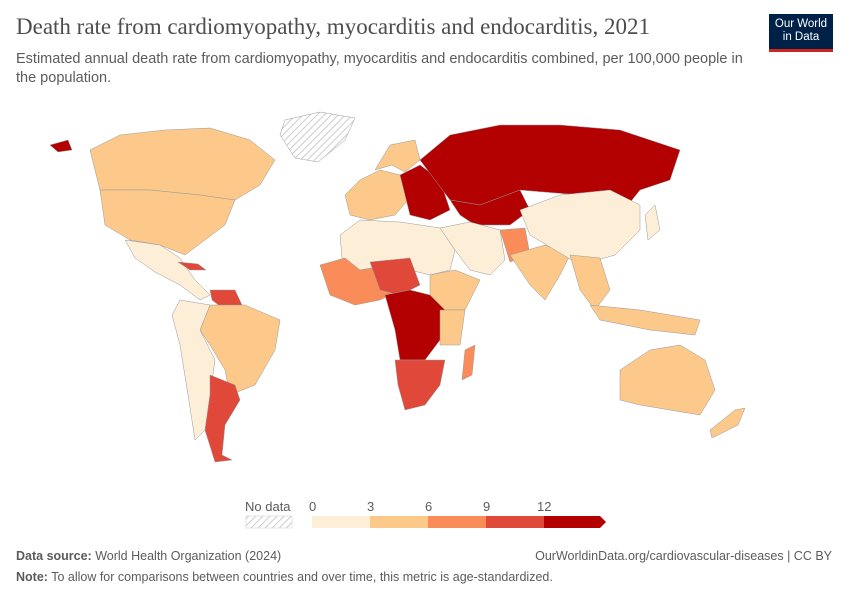  What do you see at coordinates (452, 327) in the screenshot?
I see `region-east-africa` at bounding box center [452, 327].